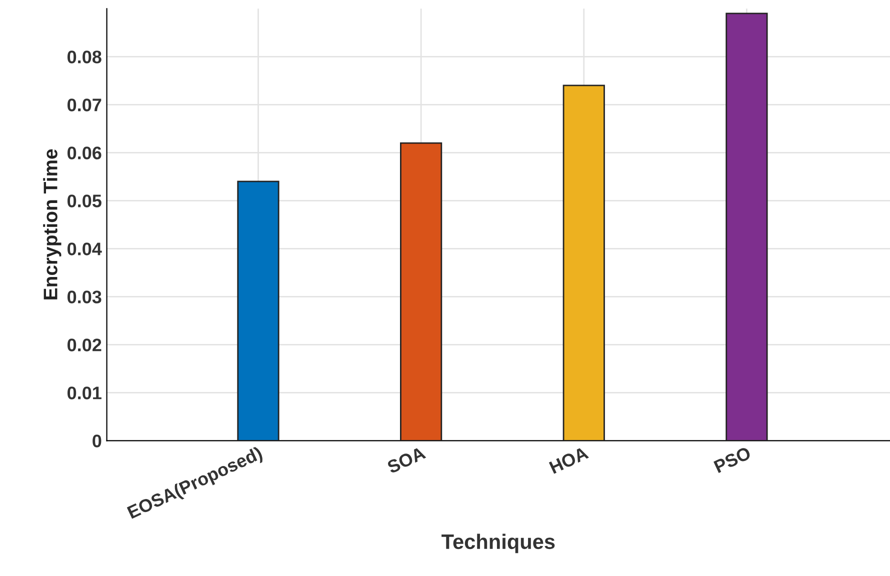 The image size is (890, 576). What do you see at coordinates (85, 57) in the screenshot?
I see `y-tick-label: 0.08` at bounding box center [85, 57].